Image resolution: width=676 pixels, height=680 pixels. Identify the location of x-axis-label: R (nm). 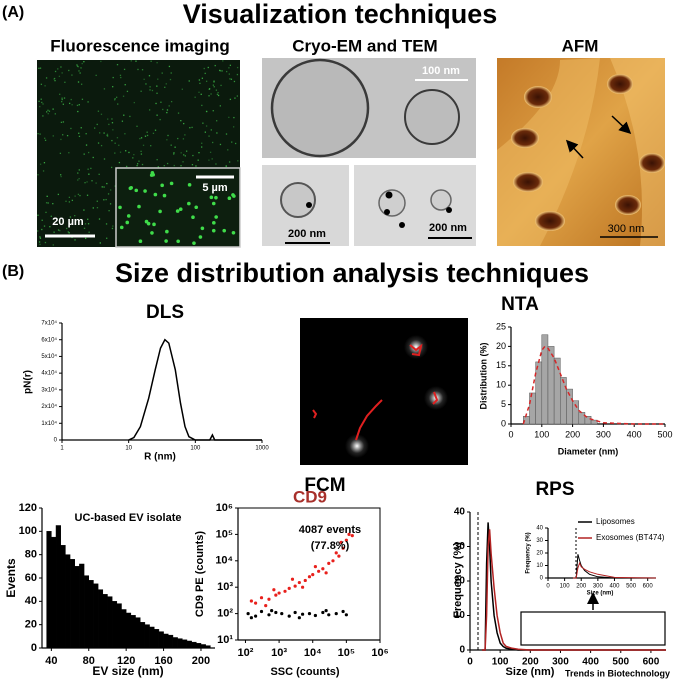
(160, 457).